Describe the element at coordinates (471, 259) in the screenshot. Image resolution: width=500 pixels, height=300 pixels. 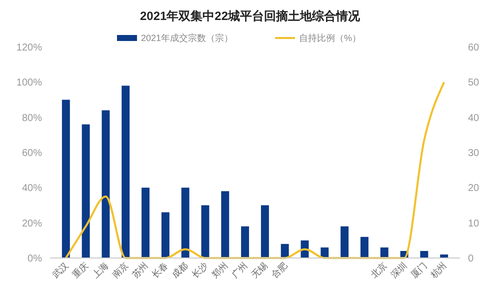
I see `y2-tick-label: 0` at that location.